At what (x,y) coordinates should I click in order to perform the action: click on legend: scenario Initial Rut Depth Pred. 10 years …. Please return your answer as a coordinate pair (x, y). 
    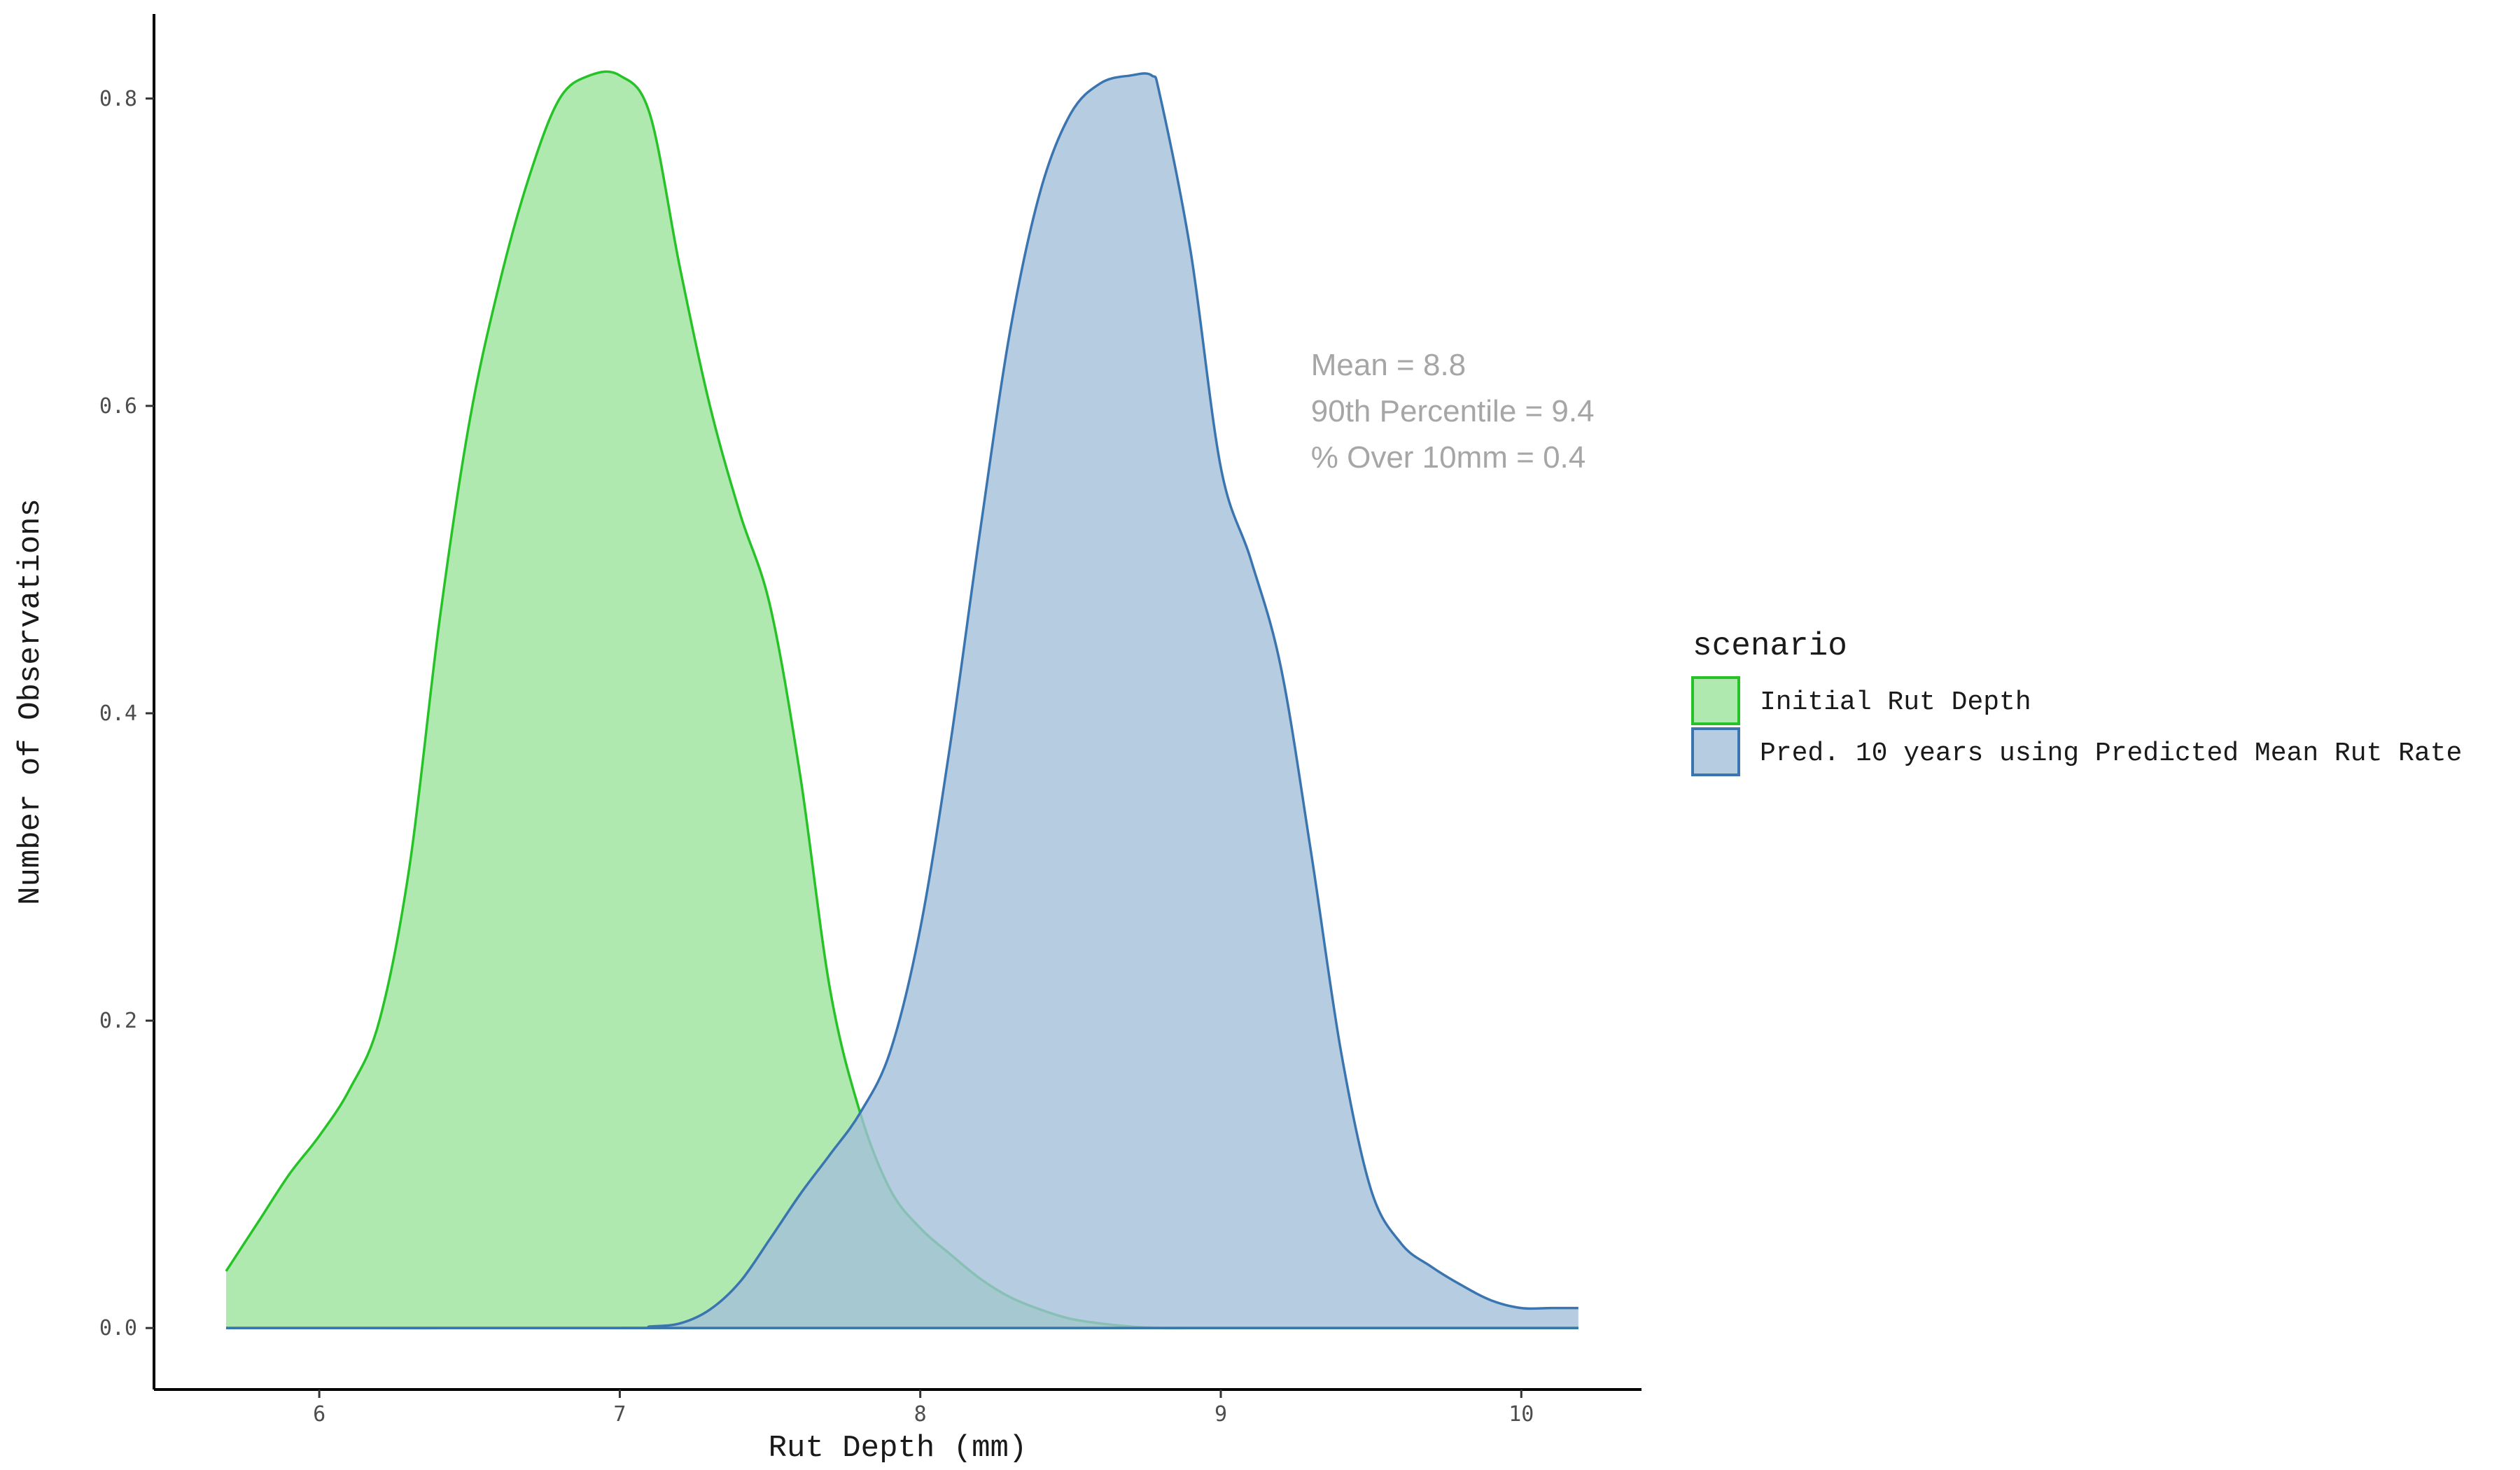
    Looking at the image, I should click on (2076, 702).